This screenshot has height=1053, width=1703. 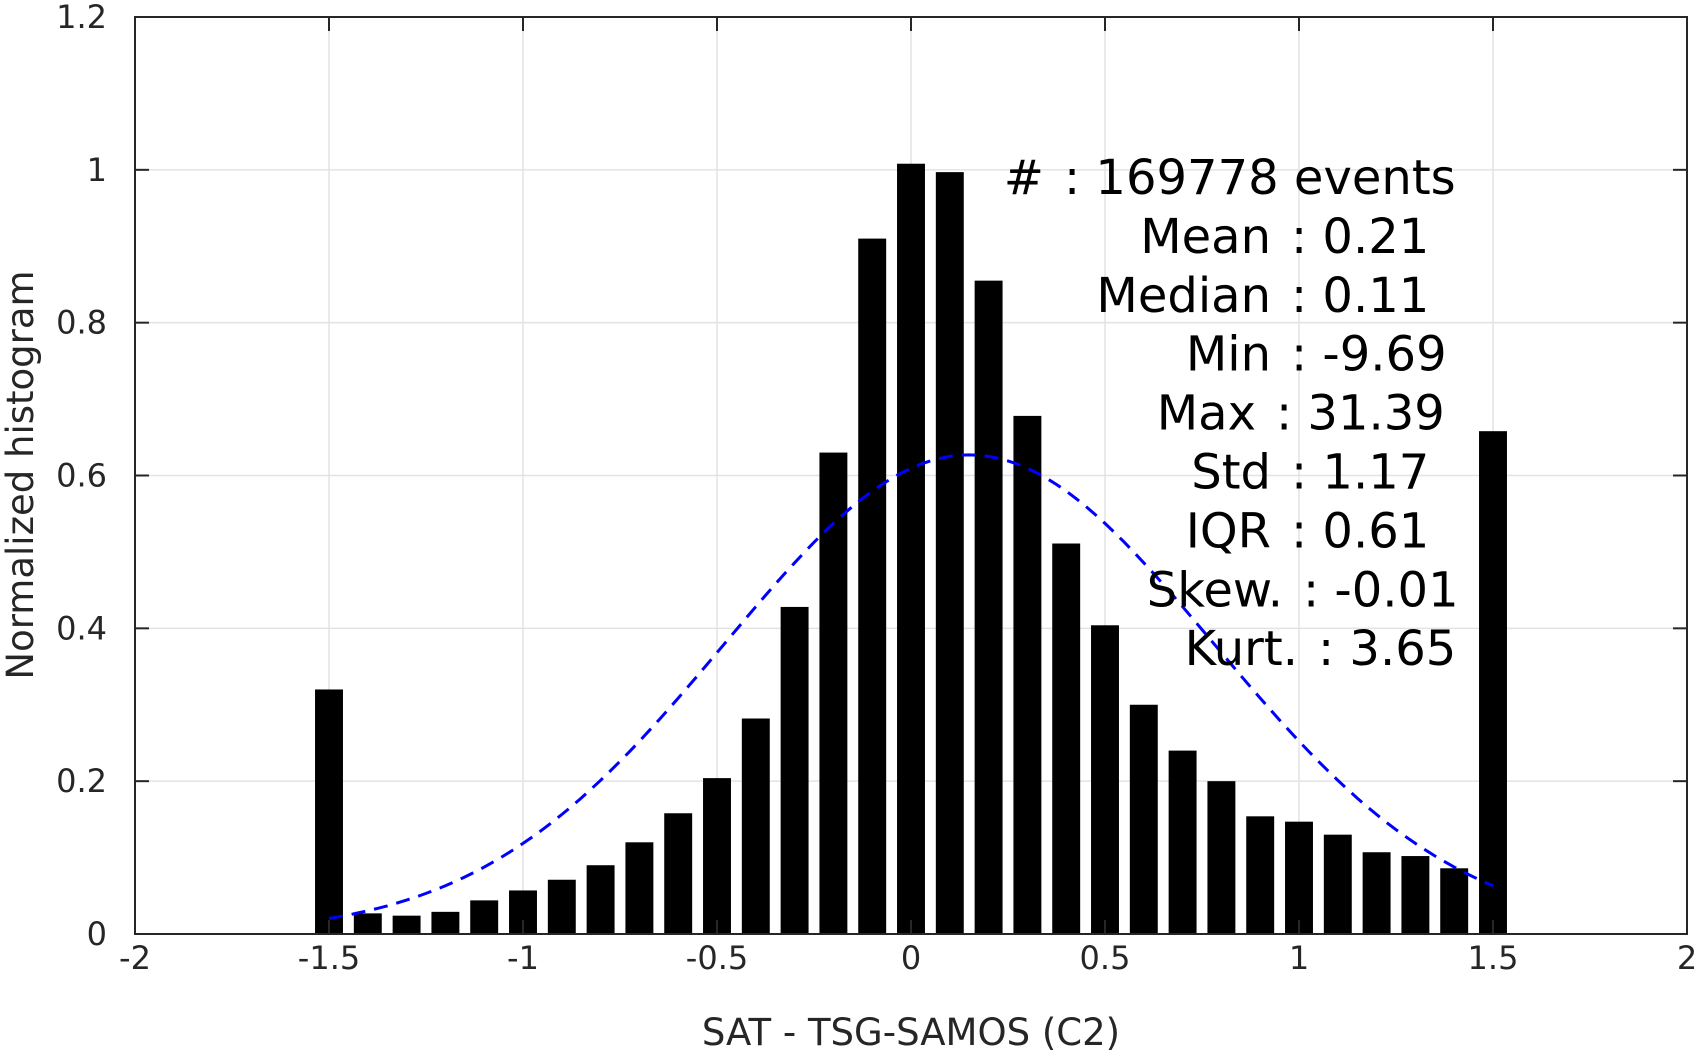 What do you see at coordinates (81, 323) in the screenshot?
I see `y-tick-label: 0.8` at bounding box center [81, 323].